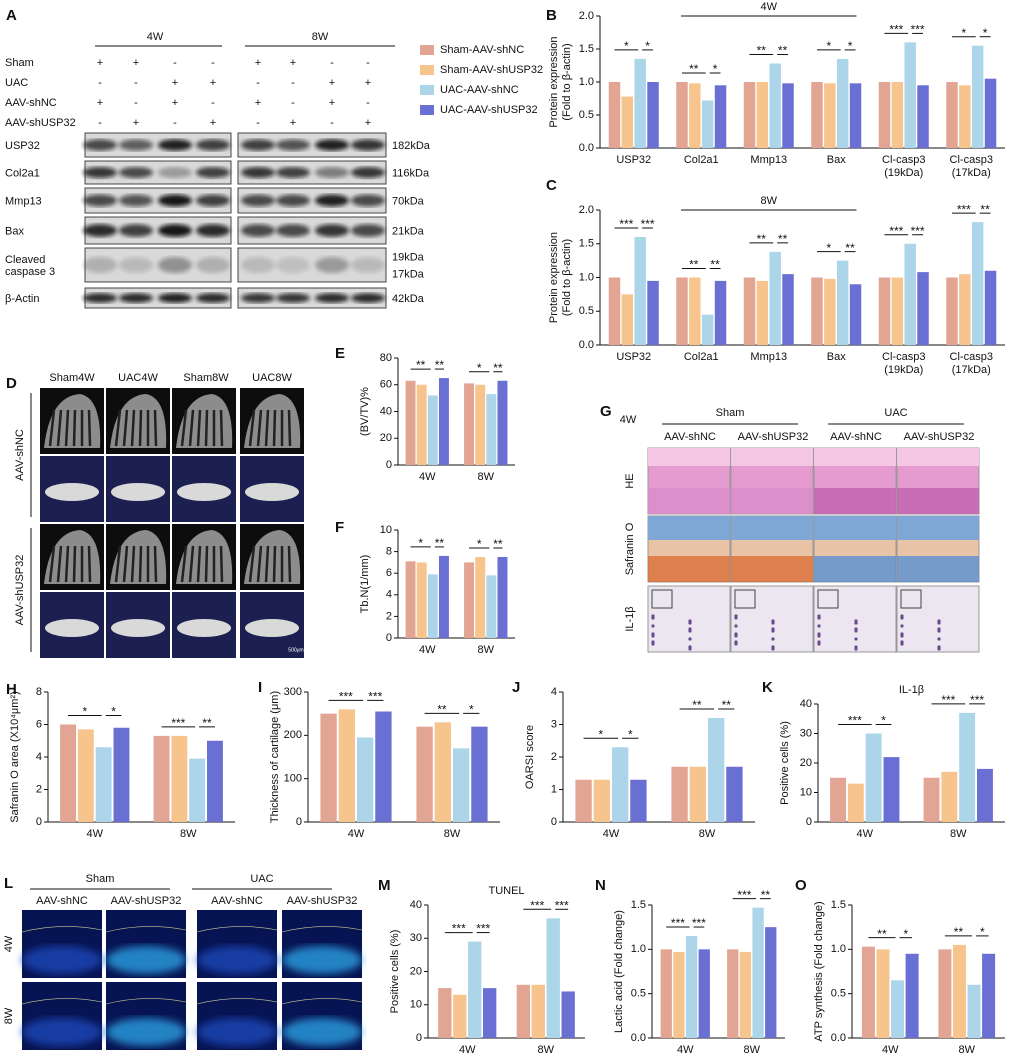  Describe the element at coordinates (411, 173) in the screenshot. I see `band-size: 116kDa` at that location.